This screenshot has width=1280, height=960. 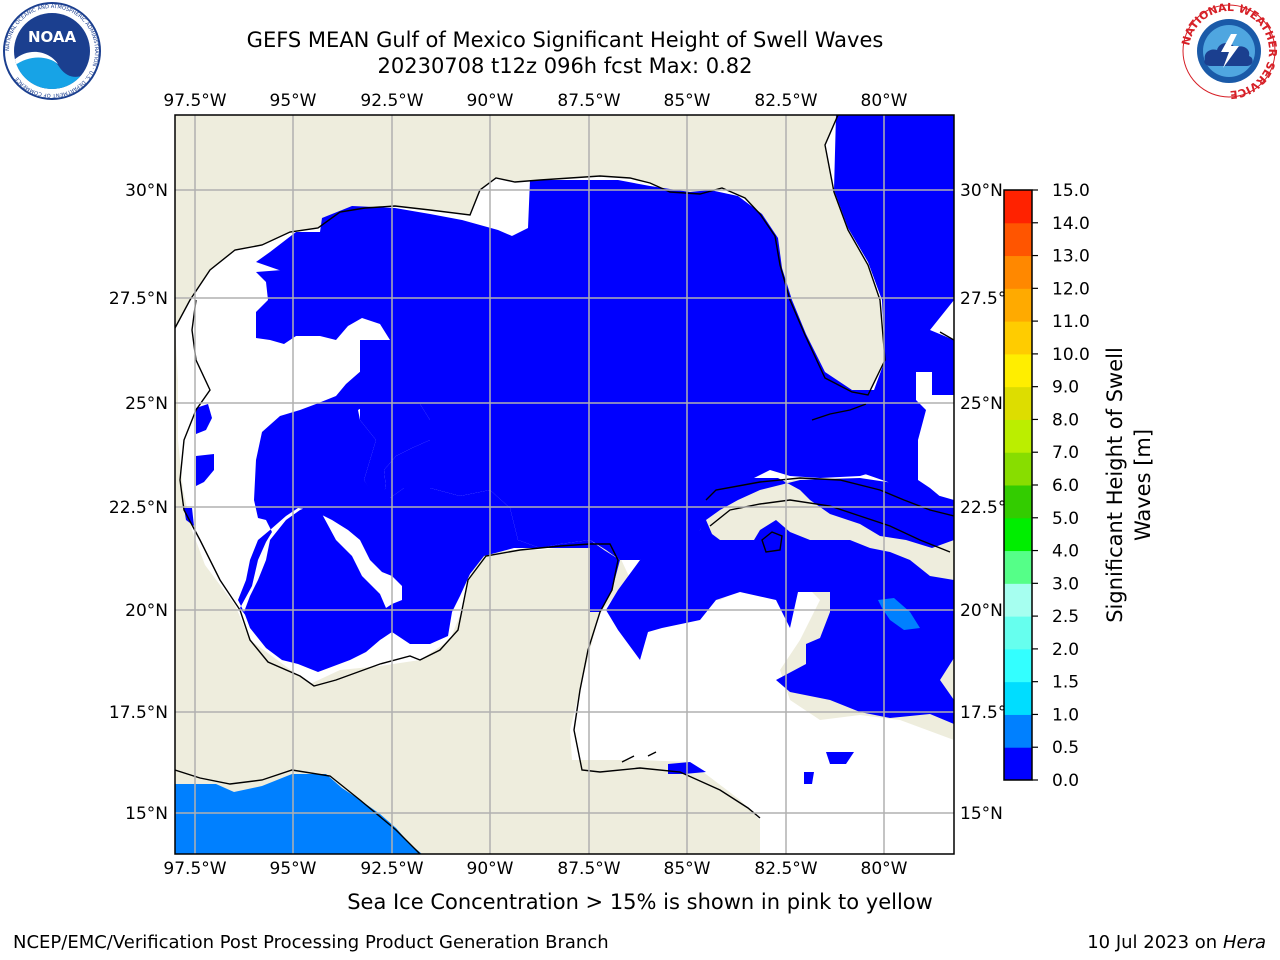 What do you see at coordinates (1155, 942) in the screenshot?
I see `footer-date-text: 10 Jul 2023 on` at bounding box center [1155, 942].